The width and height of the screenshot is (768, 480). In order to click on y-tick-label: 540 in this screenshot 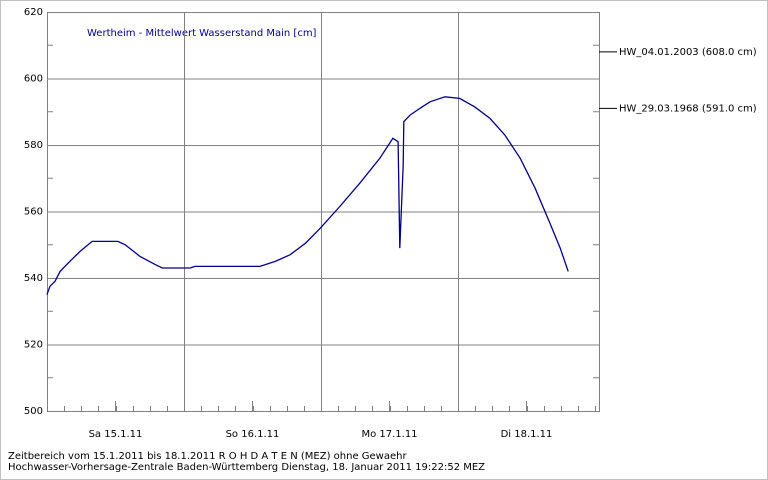, I will do `click(33, 278)`.